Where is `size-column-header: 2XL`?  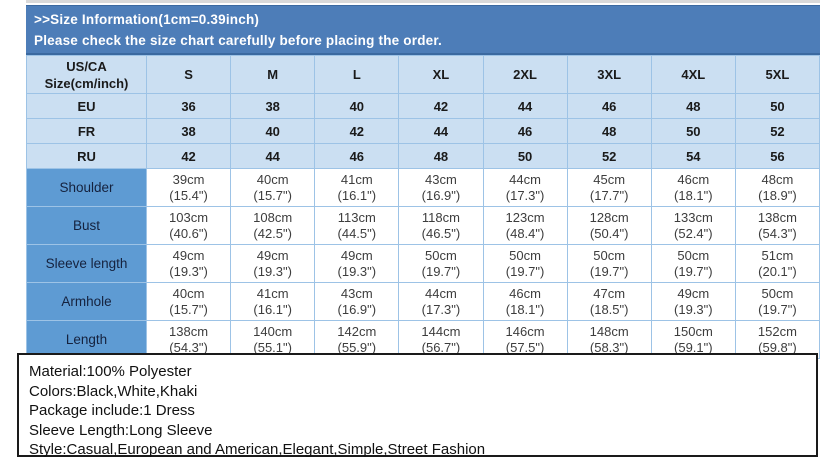
size-column-header: 2XL is located at coordinates (525, 74).